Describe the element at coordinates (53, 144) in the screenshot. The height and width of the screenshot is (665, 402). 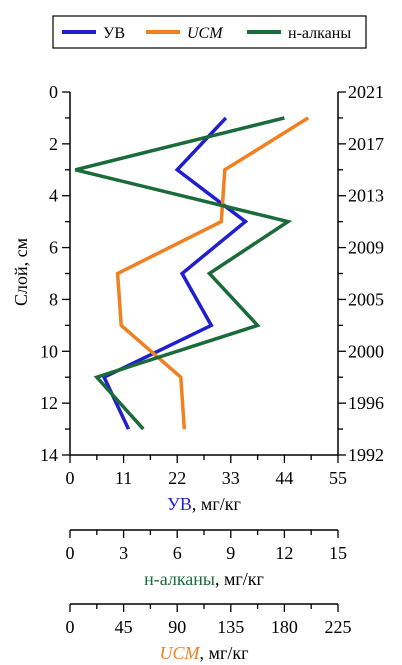
I see `y-tick-label: 2` at that location.